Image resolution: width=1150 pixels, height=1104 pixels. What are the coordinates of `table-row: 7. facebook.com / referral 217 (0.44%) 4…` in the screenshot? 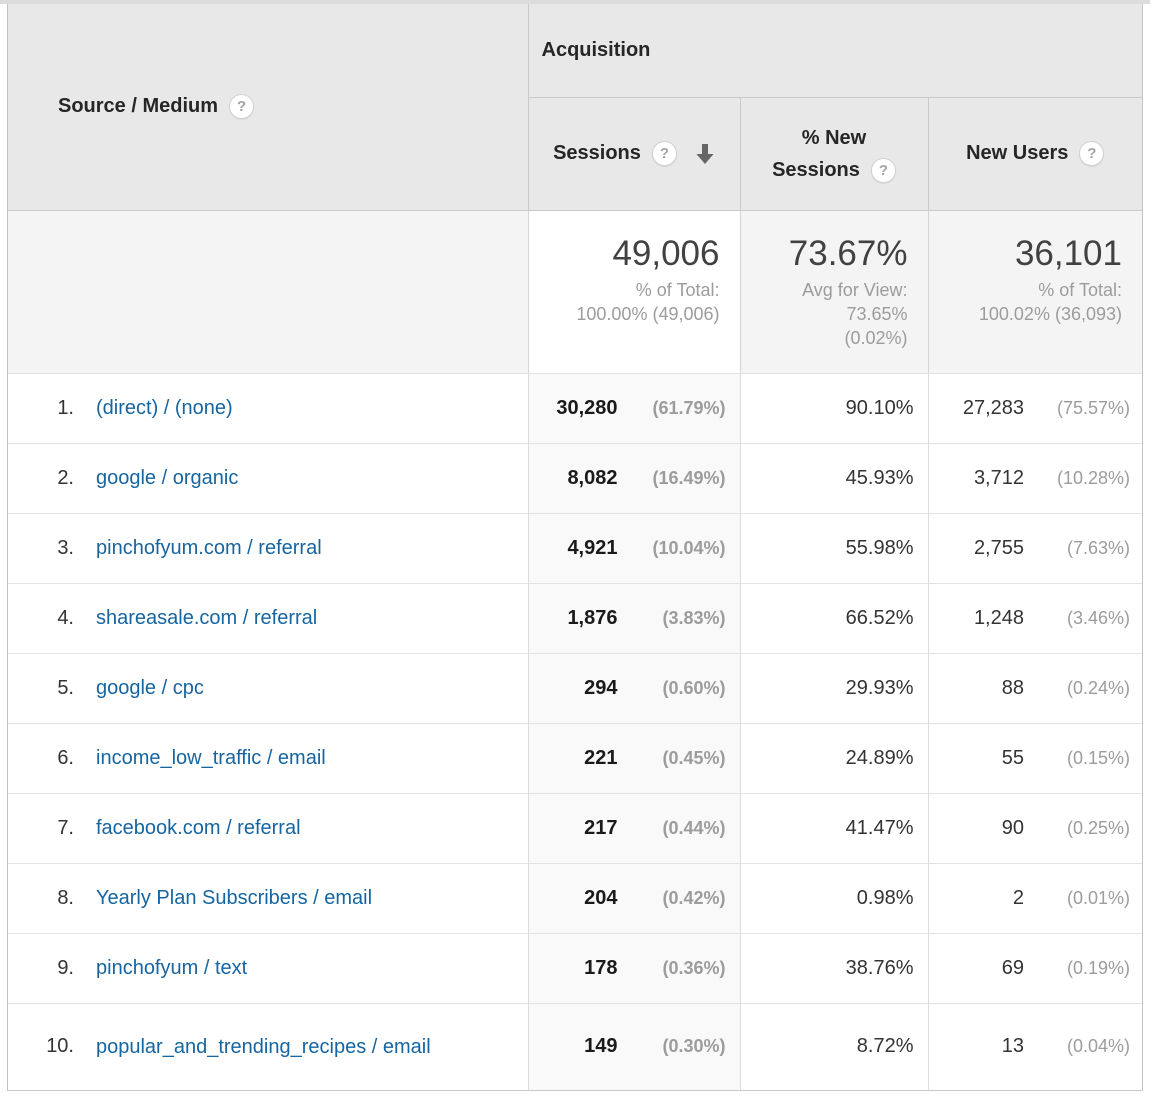 It's located at (575, 827).